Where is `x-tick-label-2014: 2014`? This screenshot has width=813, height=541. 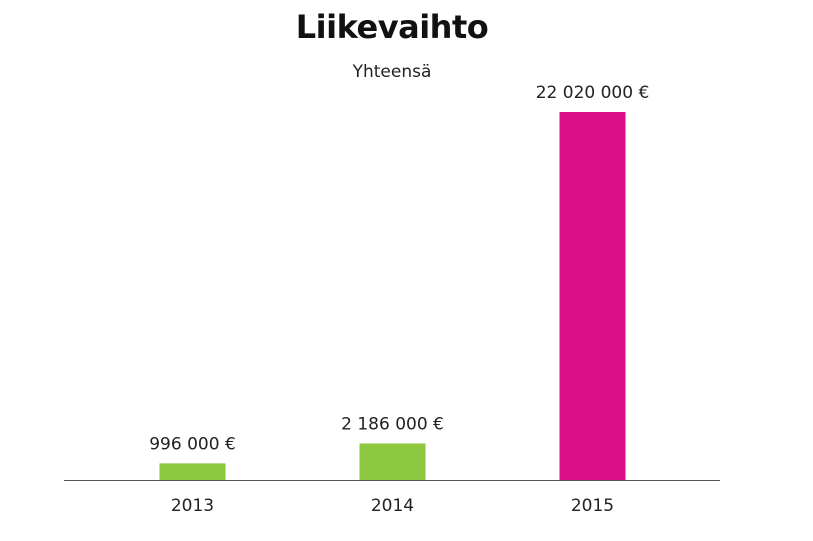
x-tick-label-2014: 2014 is located at coordinates (392, 506).